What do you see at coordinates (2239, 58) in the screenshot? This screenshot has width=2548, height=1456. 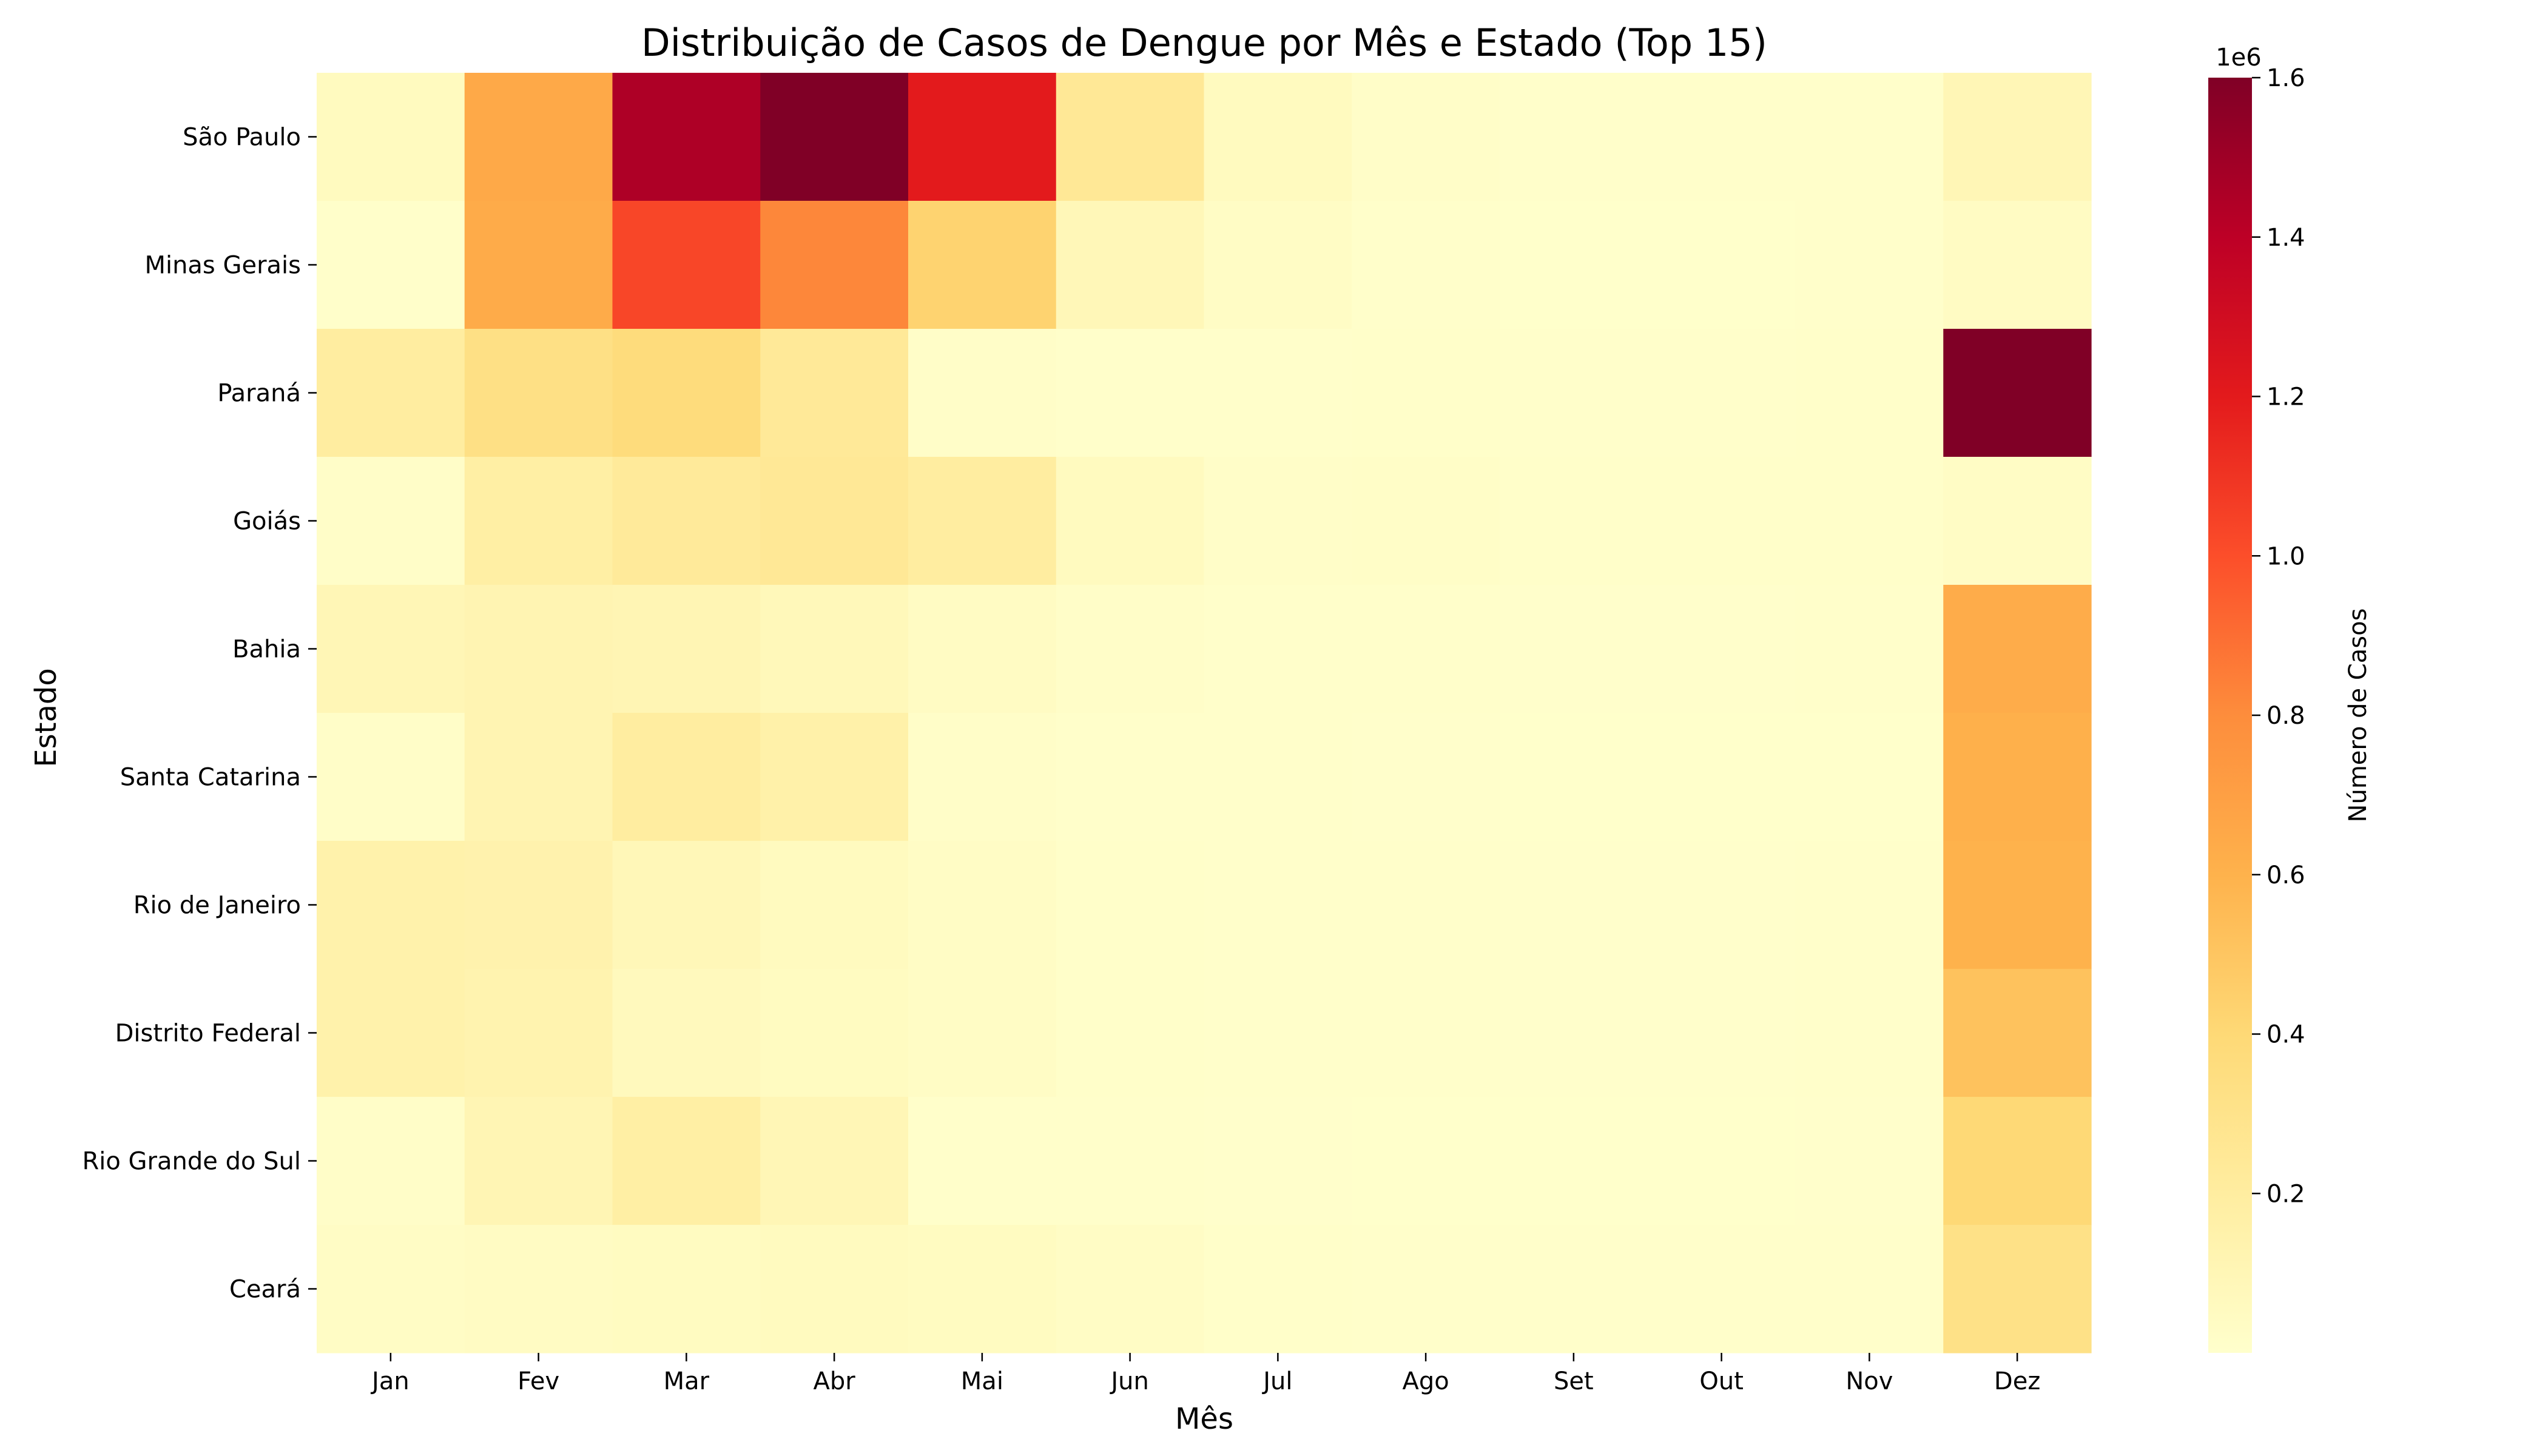 I see `colorbar-scale-label: 1e6` at bounding box center [2239, 58].